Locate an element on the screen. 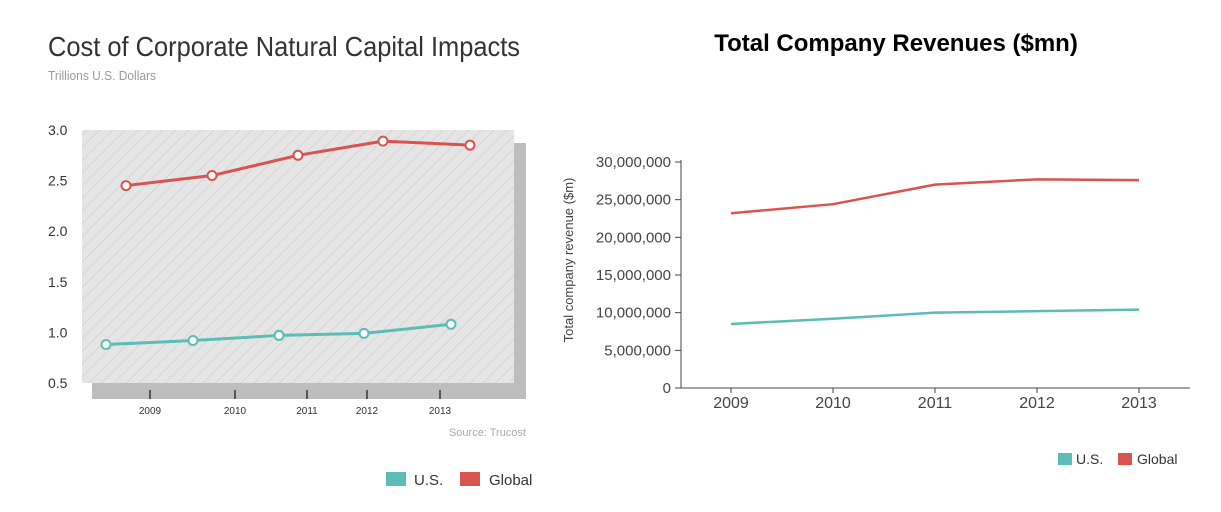 Image resolution: width=1221 pixels, height=512 pixels. right-series-line-us is located at coordinates (935, 317).